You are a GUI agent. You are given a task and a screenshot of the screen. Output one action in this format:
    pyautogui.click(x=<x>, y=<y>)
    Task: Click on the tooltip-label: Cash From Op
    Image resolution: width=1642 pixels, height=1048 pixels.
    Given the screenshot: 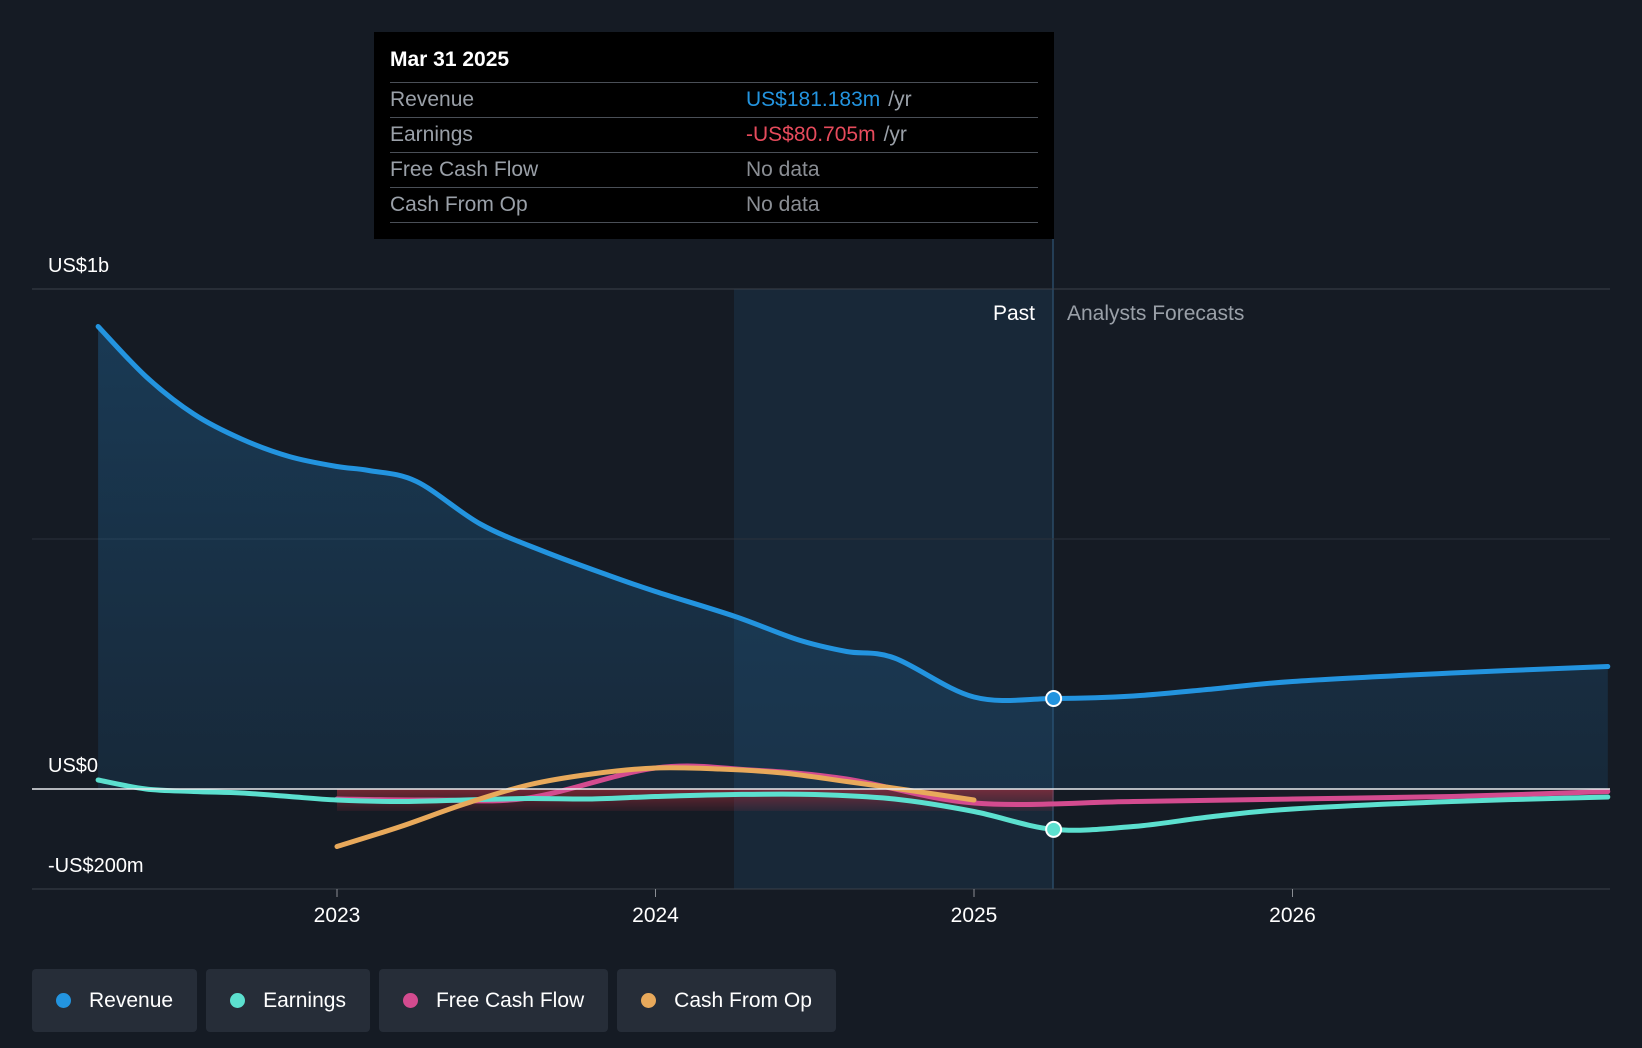 What is the action you would take?
    pyautogui.click(x=459, y=204)
    